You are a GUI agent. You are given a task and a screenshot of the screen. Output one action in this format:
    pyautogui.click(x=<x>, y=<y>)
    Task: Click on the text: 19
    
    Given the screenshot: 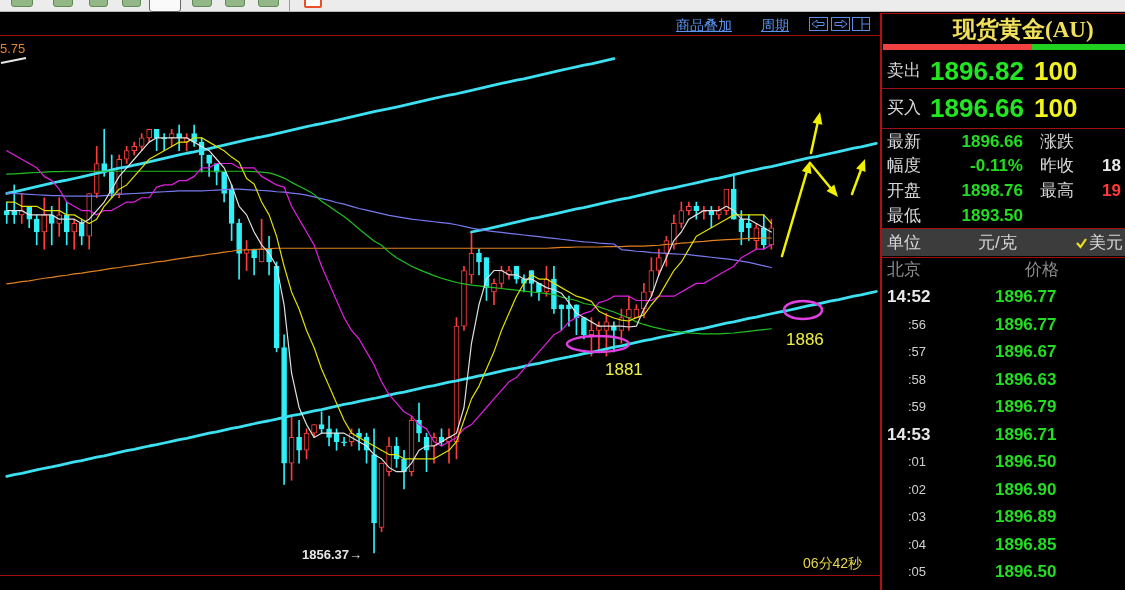 What is the action you would take?
    pyautogui.click(x=1111, y=191)
    